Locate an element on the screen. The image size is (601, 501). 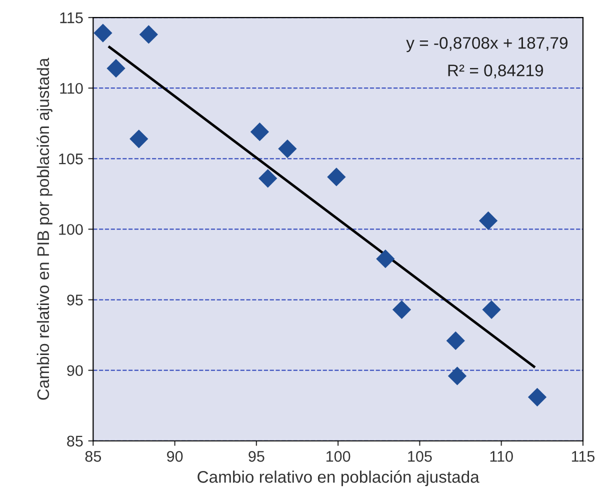
x-tick-label: 105 is located at coordinates (420, 456).